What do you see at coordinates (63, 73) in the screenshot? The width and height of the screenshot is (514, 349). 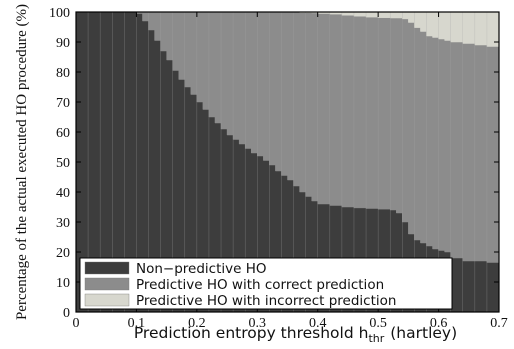 I see `y-tick-label: 80` at bounding box center [63, 73].